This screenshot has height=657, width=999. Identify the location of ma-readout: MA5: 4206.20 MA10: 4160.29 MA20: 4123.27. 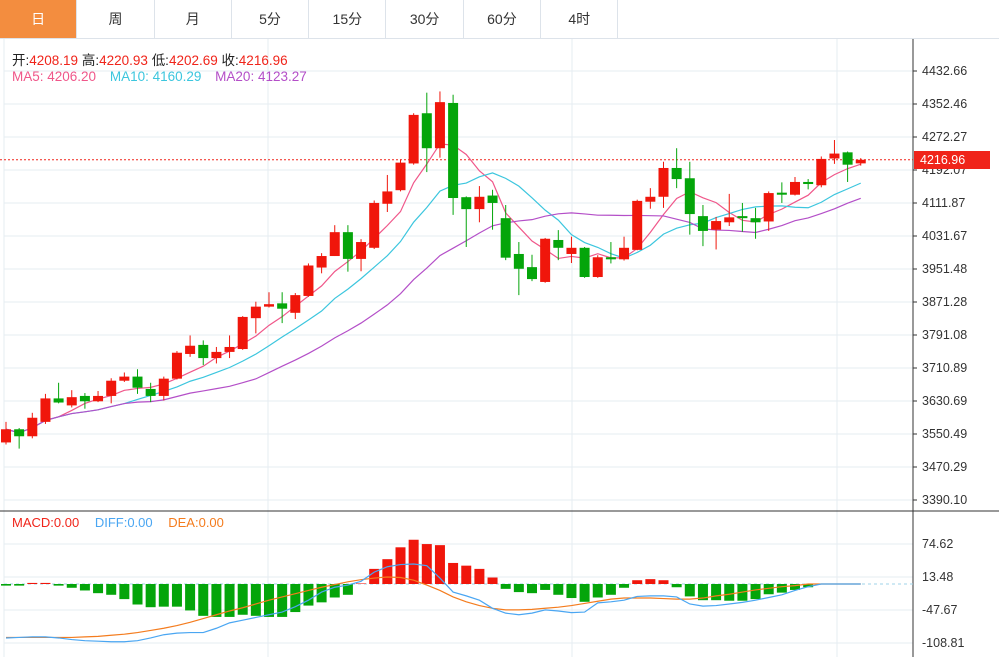
(159, 76).